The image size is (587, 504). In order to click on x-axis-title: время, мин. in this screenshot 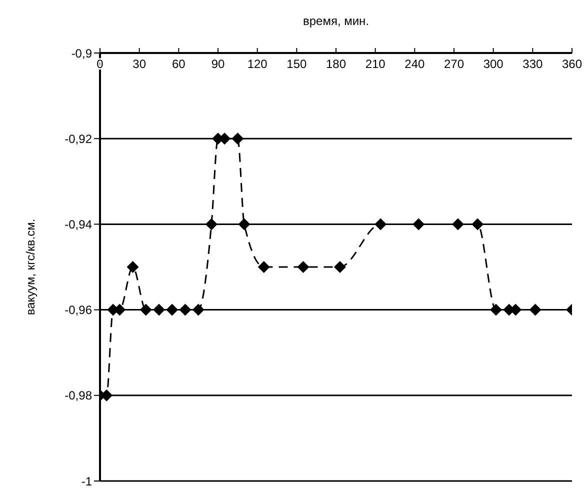, I will do `click(336, 21)`.